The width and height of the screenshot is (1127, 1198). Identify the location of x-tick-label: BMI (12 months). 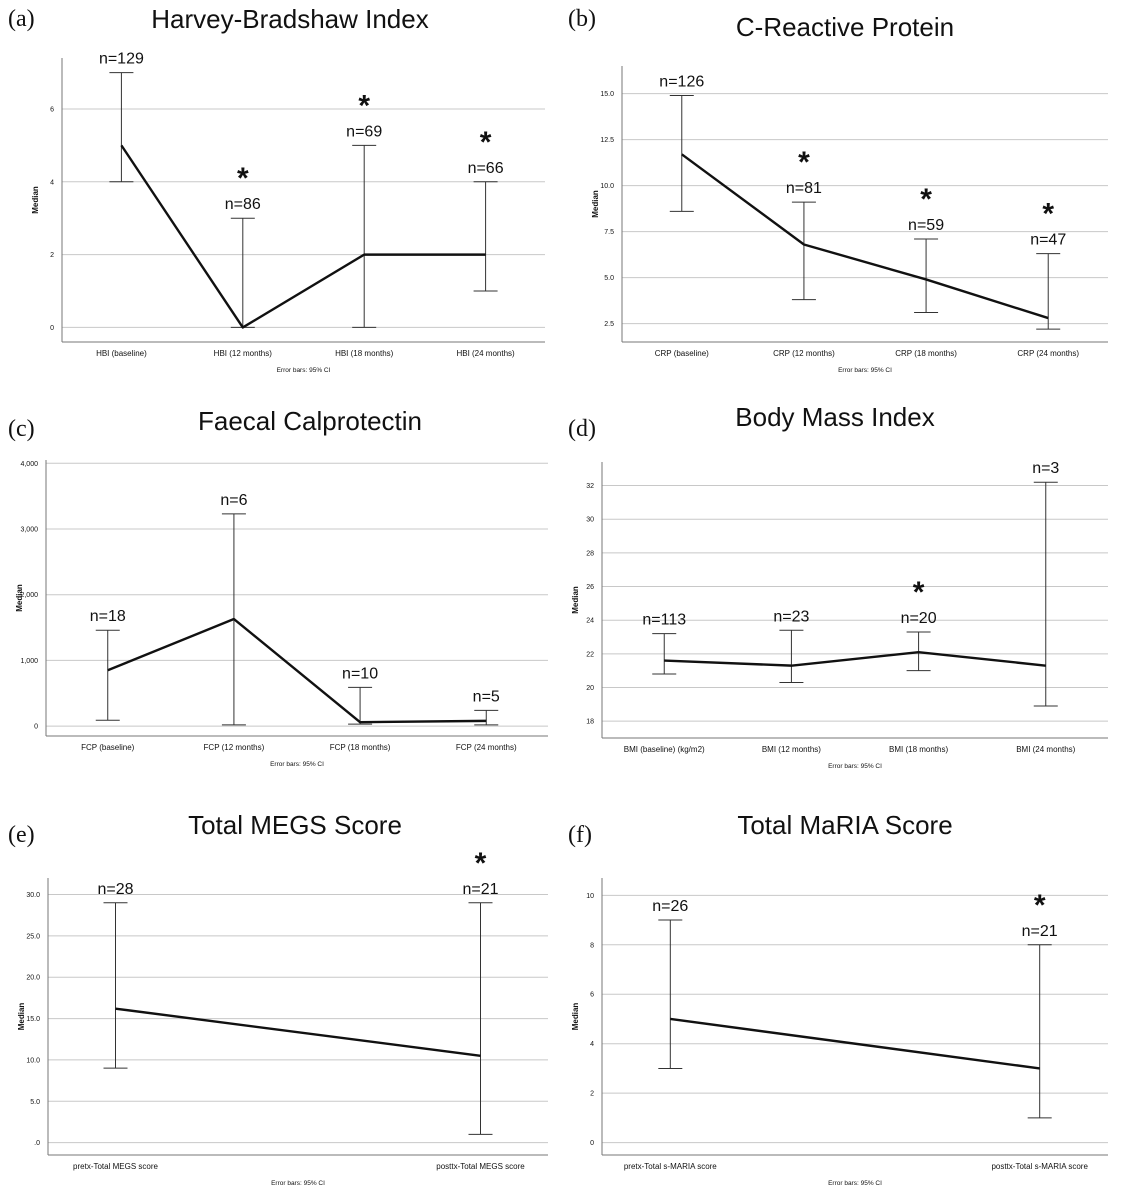
(791, 749).